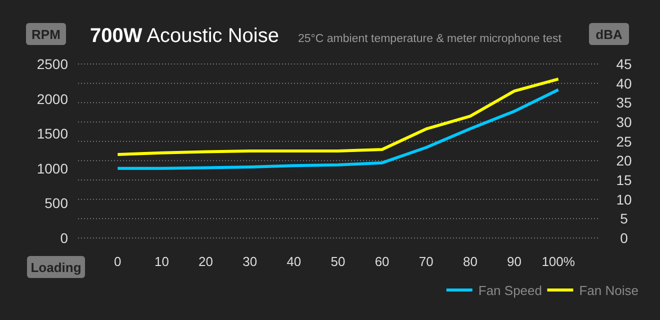 This screenshot has height=320, width=660. Describe the element at coordinates (184, 36) in the screenshot. I see `chart-title: 700W Acoustic Noise` at that location.